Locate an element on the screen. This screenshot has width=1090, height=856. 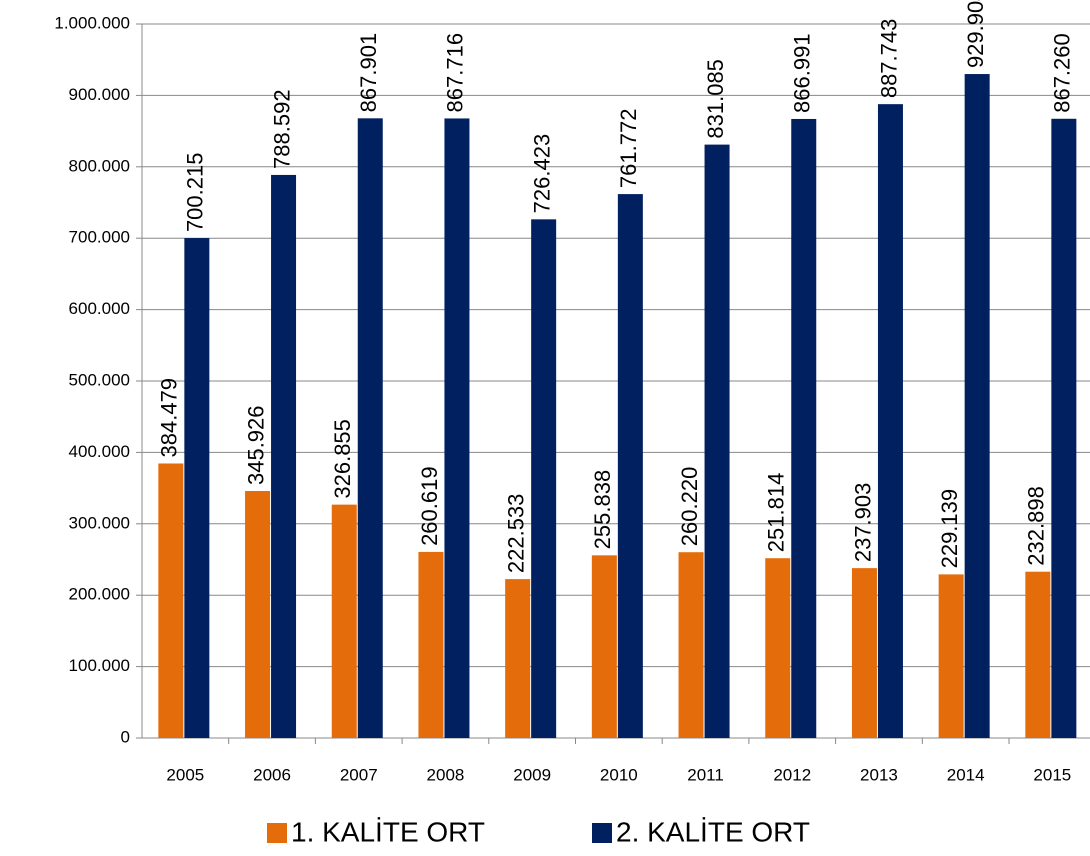
y-tick-label: 500.000 is located at coordinates (99, 379).